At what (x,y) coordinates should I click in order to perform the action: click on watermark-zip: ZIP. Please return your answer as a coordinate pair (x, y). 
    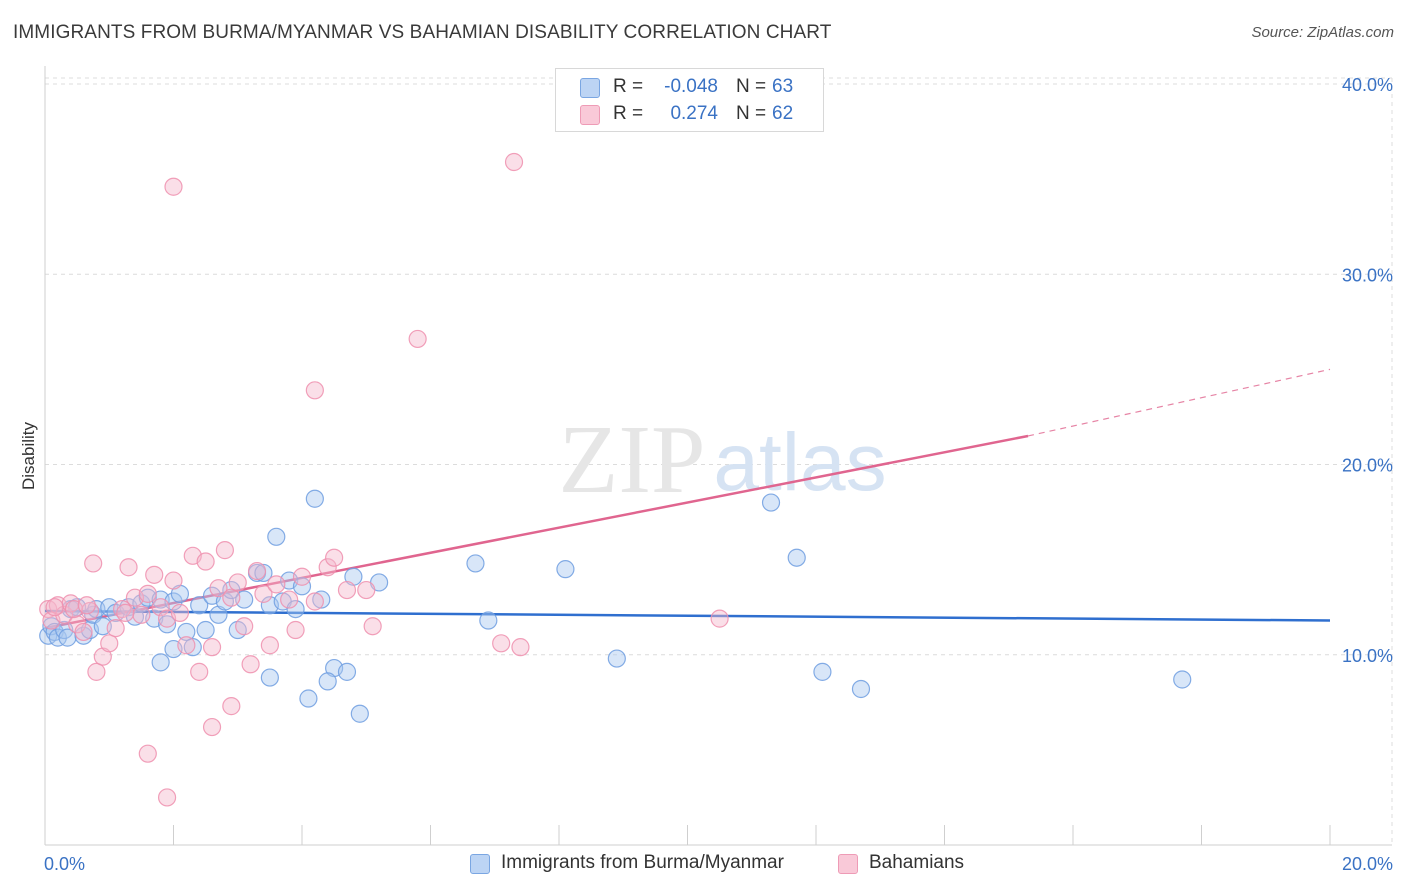
    Looking at the image, I should click on (632, 460).